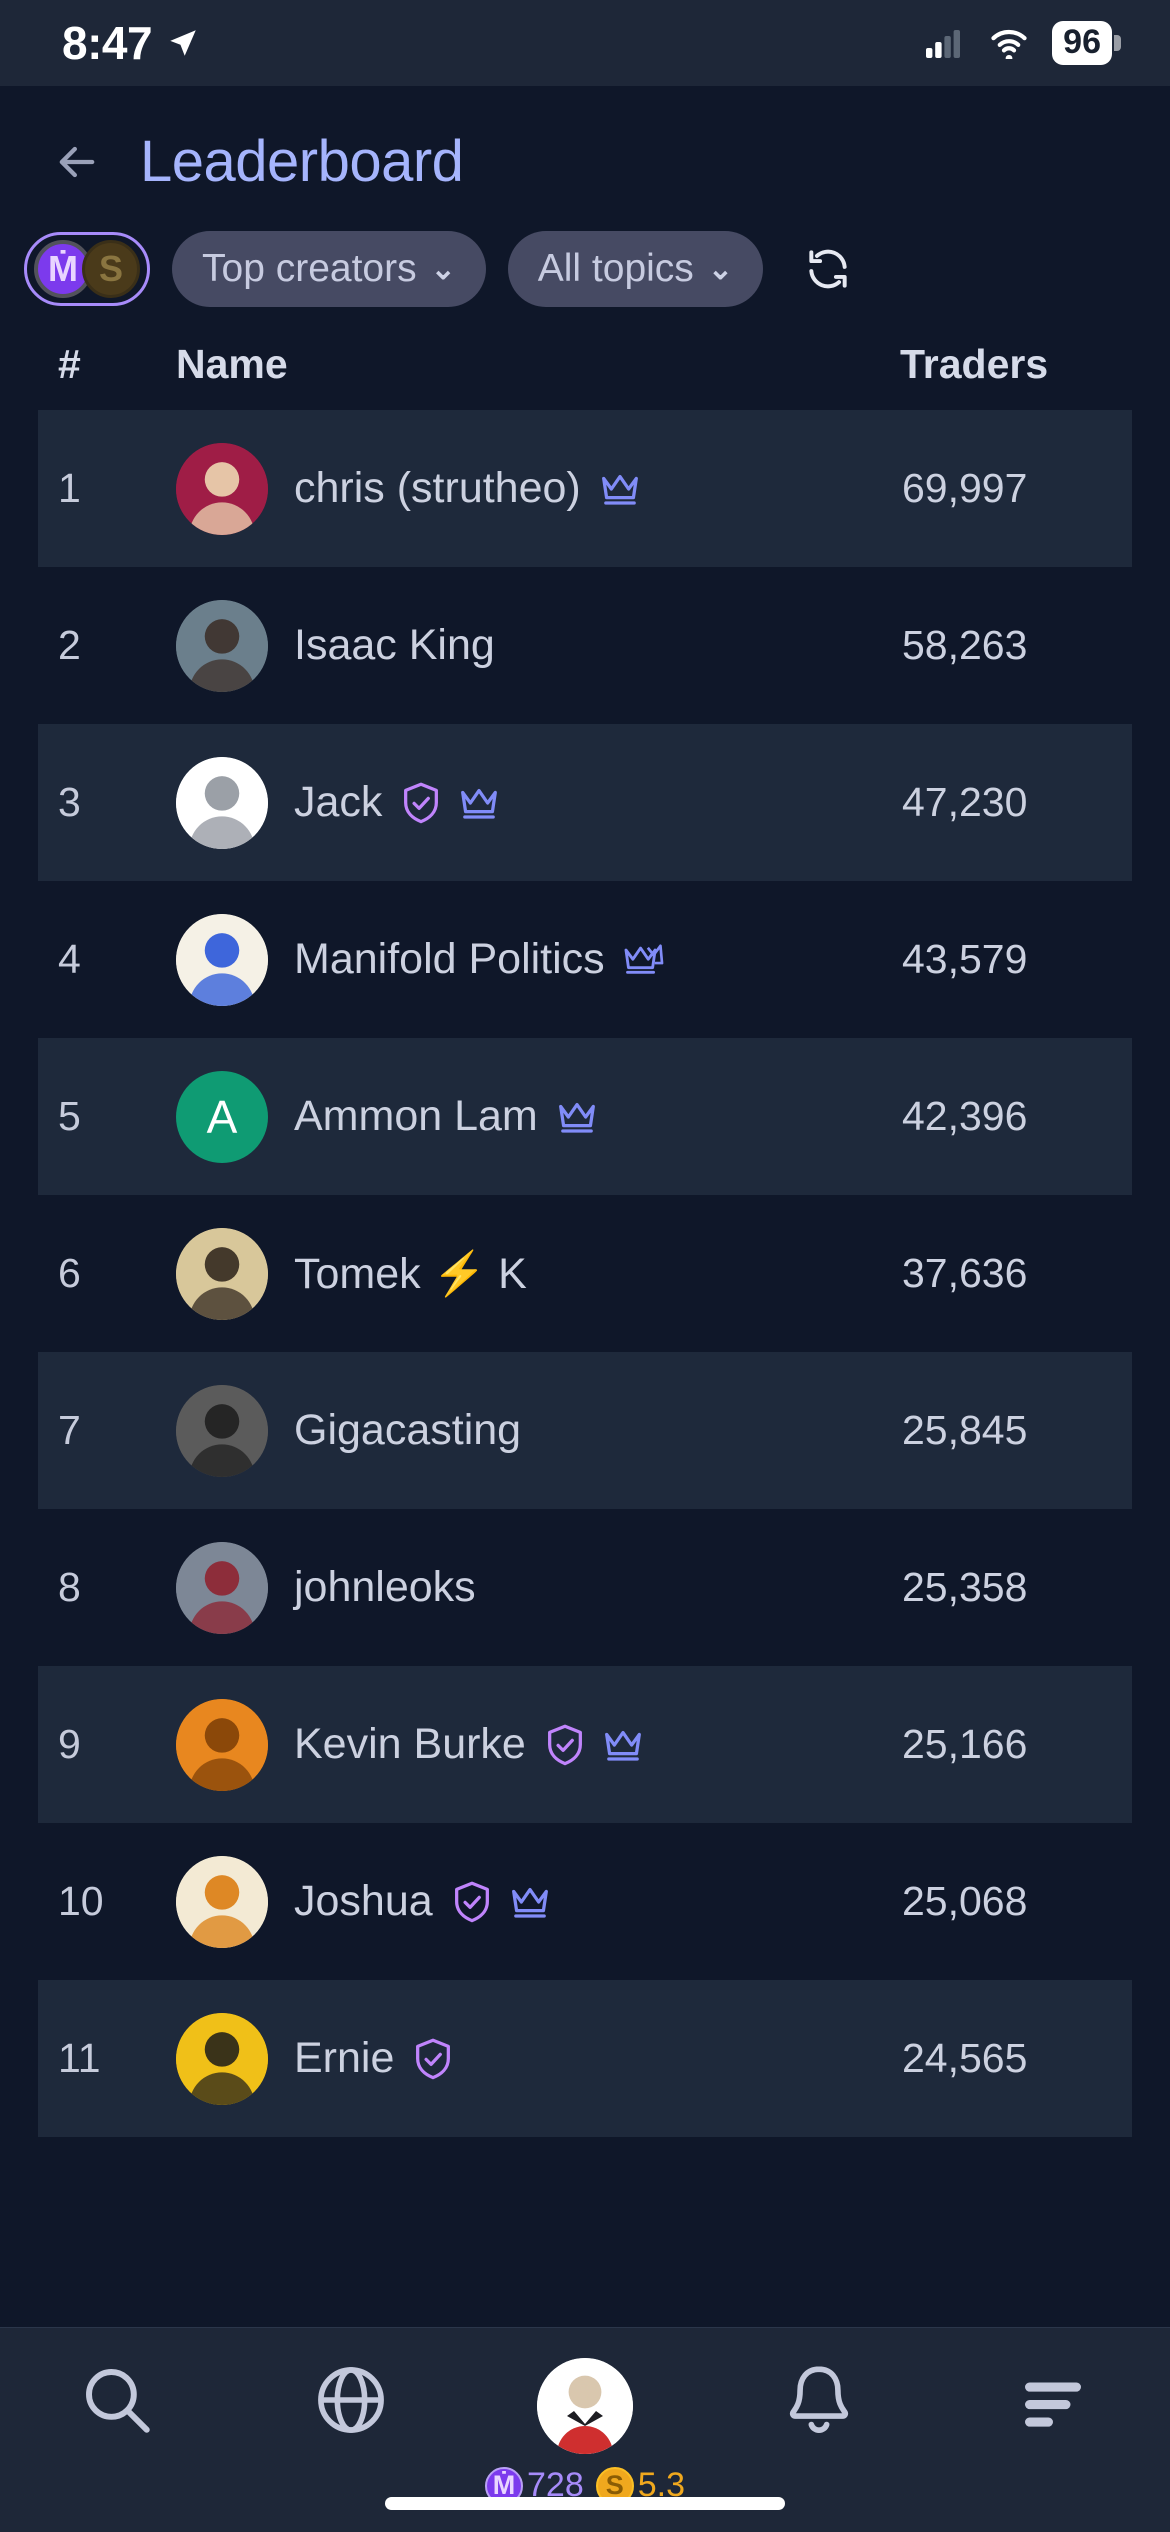 This screenshot has height=2532, width=1170. I want to click on table-row: 6 Tomek ⚡ K 37,636, so click(585, 1273).